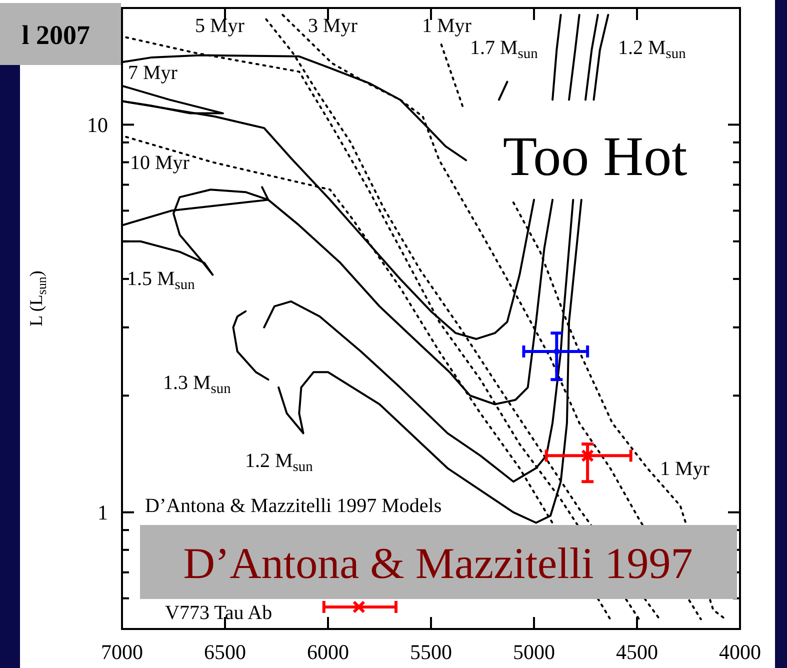  I want to click on text: D’Antona & Mazzitelli 1997, so click(438, 563).